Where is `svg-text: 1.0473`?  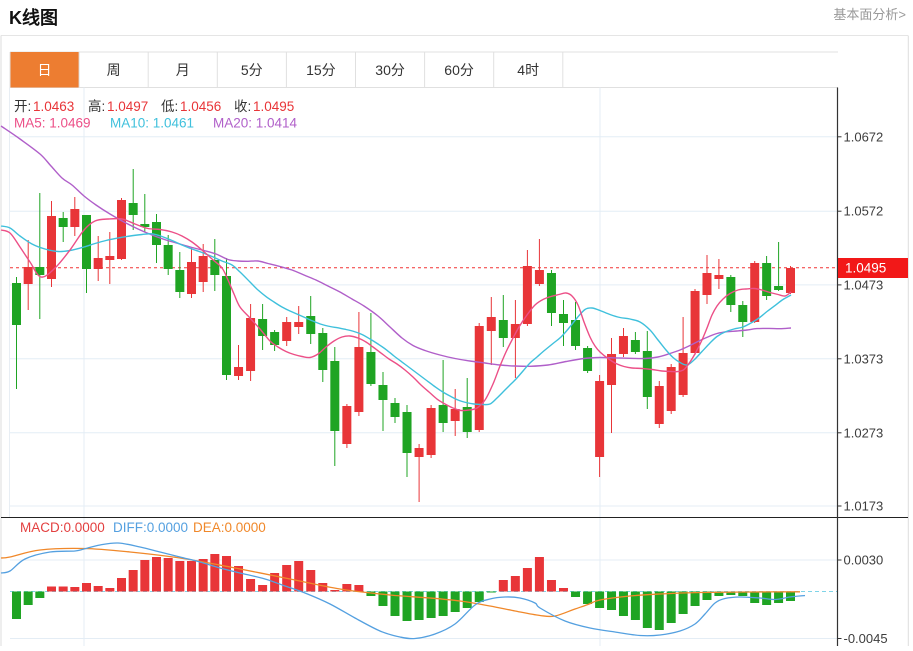
svg-text: 1.0473 is located at coordinates (864, 284).